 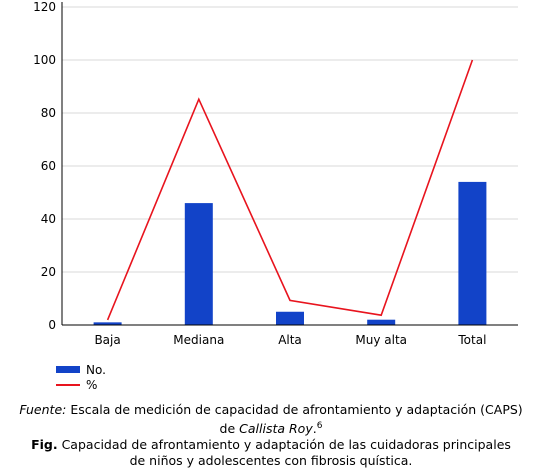 I want to click on y-tick-label-2: 40, so click(x=48, y=219).